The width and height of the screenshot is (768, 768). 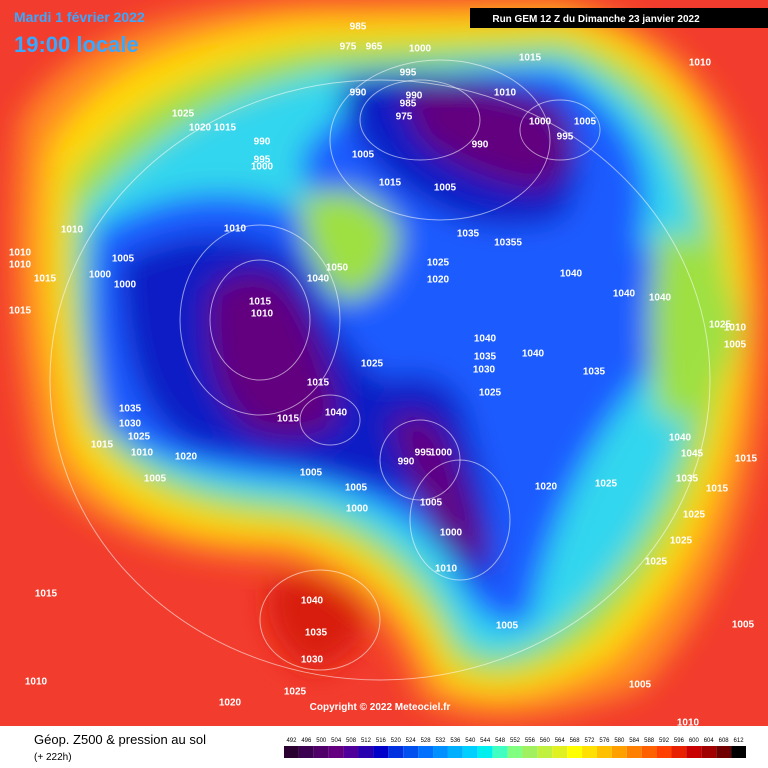 What do you see at coordinates (79, 17) in the screenshot?
I see `date: Mardi 1 février 2022` at bounding box center [79, 17].